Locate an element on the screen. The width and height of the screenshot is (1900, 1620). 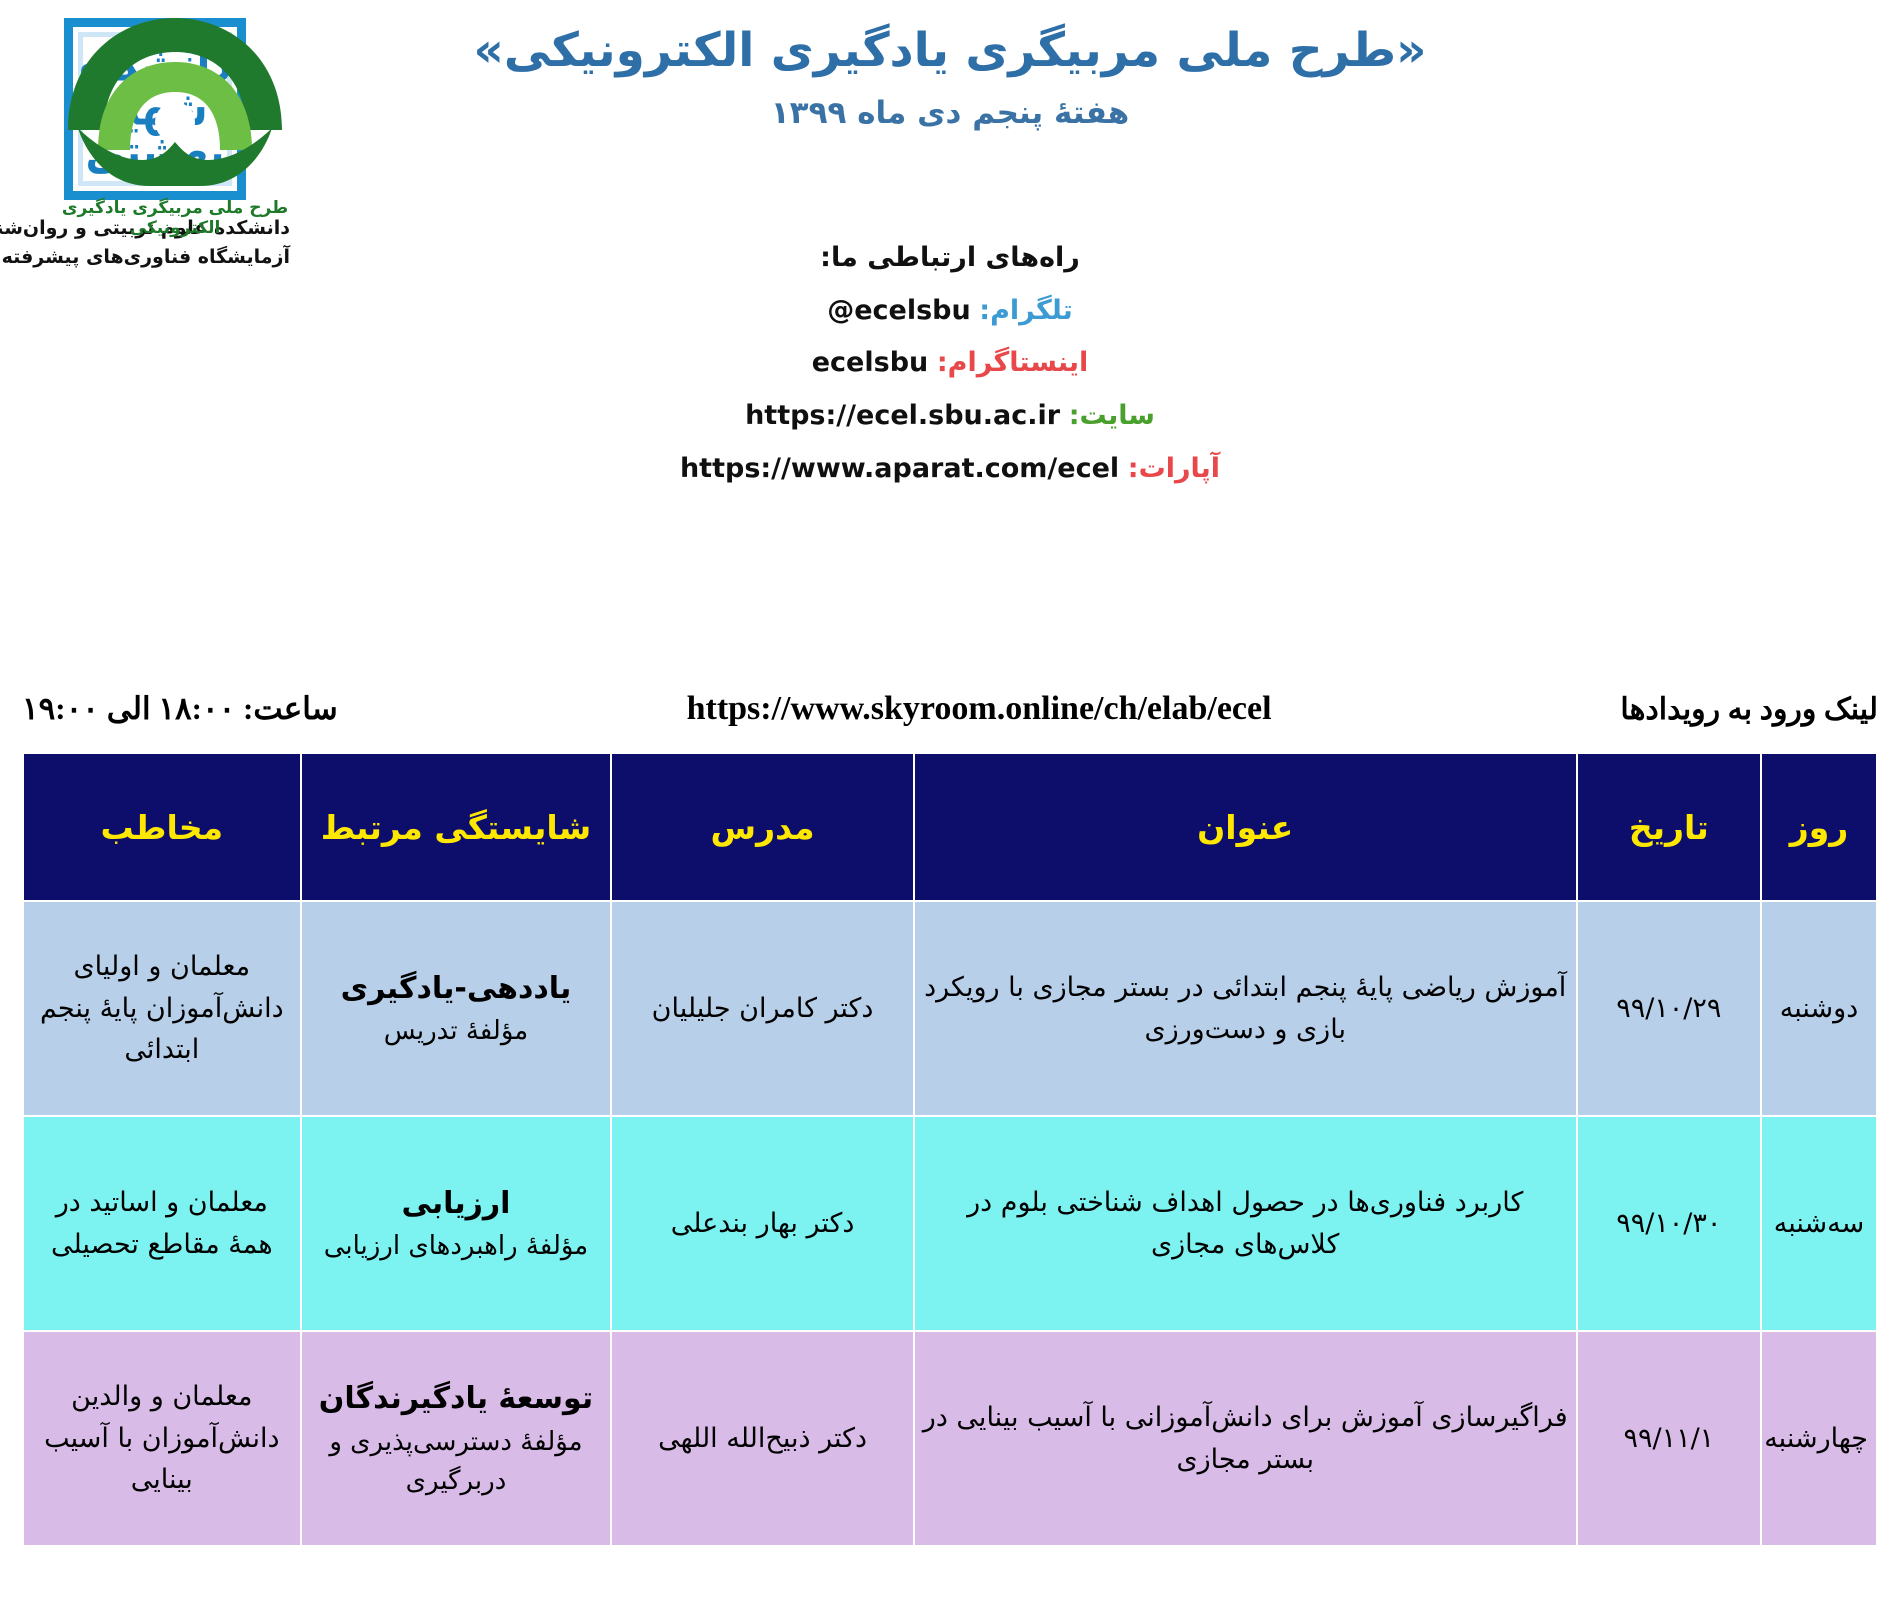
contact-value-aparat: https://www.aparat.com/ecel is located at coordinates (899, 468).